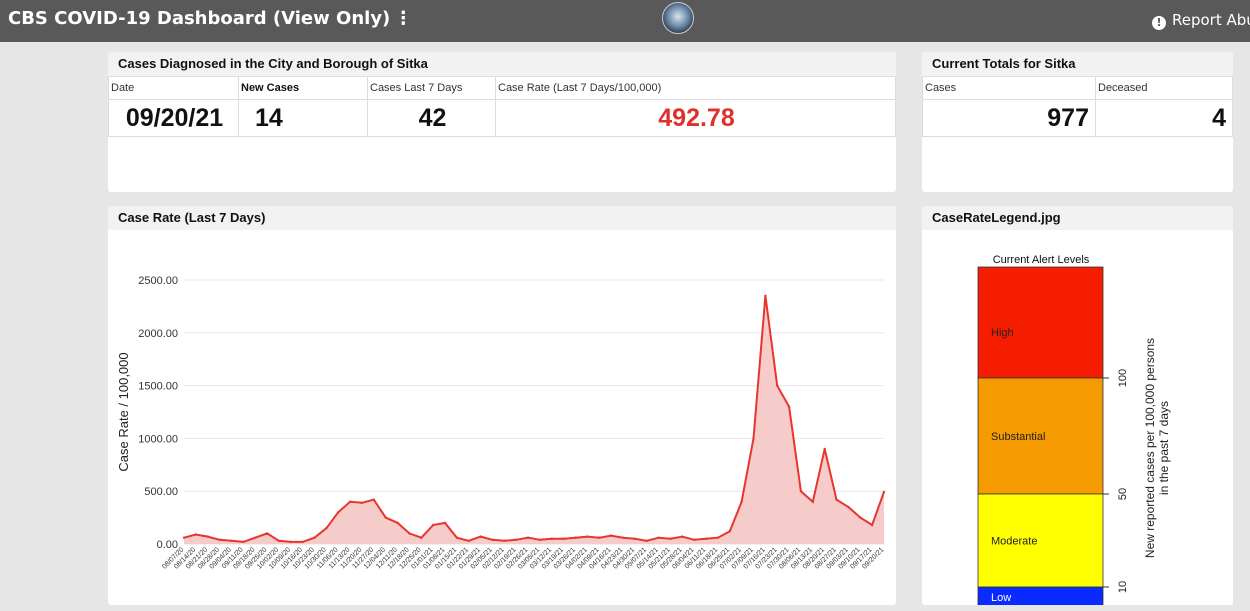 This screenshot has height=611, width=1250. I want to click on more-options-icon: ⋮, so click(403, 18).